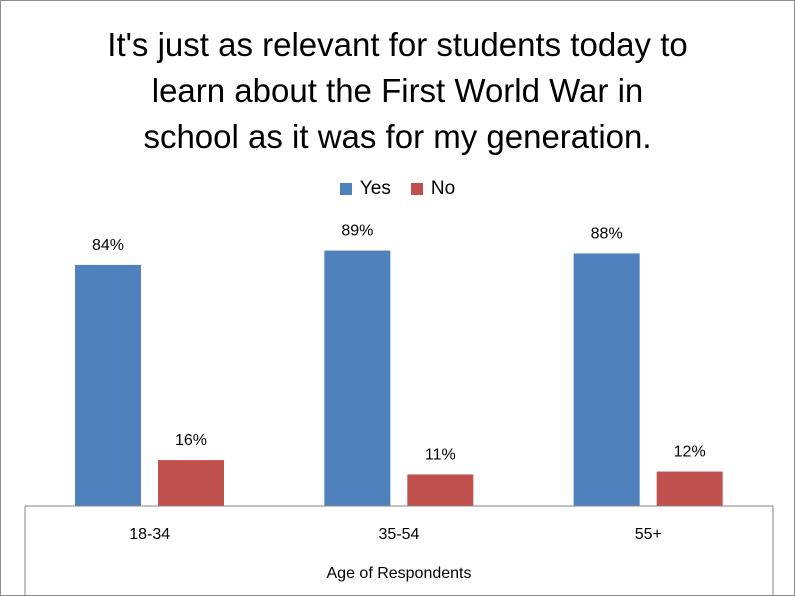 The width and height of the screenshot is (795, 596). I want to click on bar-yes-55+, so click(606, 379).